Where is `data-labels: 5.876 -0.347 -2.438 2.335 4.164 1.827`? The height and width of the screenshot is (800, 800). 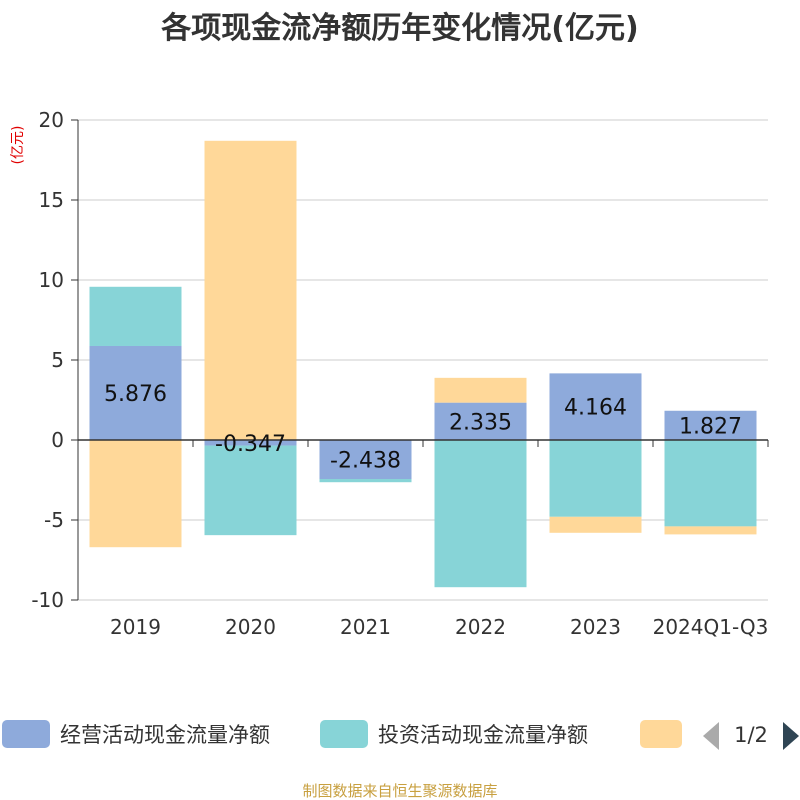
data-labels: 5.876 -0.347 -2.438 2.335 4.164 1.827 is located at coordinates (423, 428).